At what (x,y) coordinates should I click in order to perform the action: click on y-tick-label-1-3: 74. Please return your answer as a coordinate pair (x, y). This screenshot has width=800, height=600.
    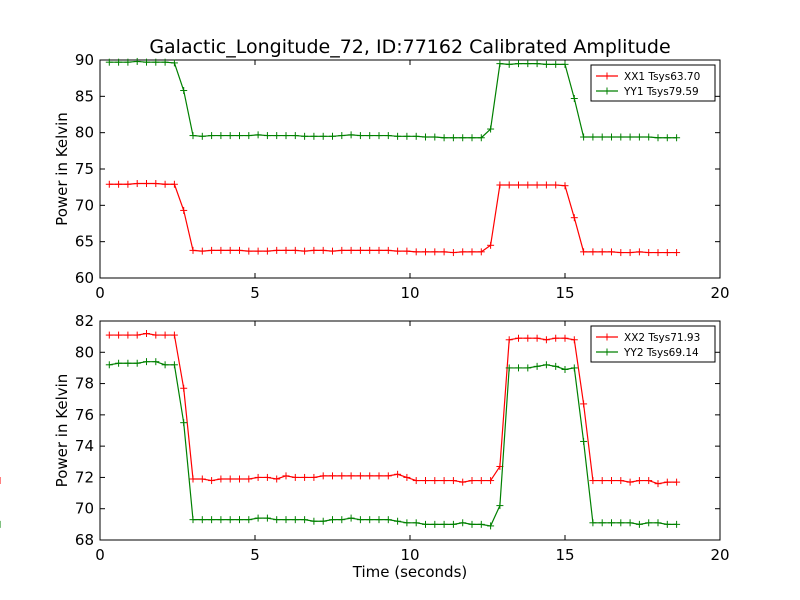
    Looking at the image, I should click on (84, 446).